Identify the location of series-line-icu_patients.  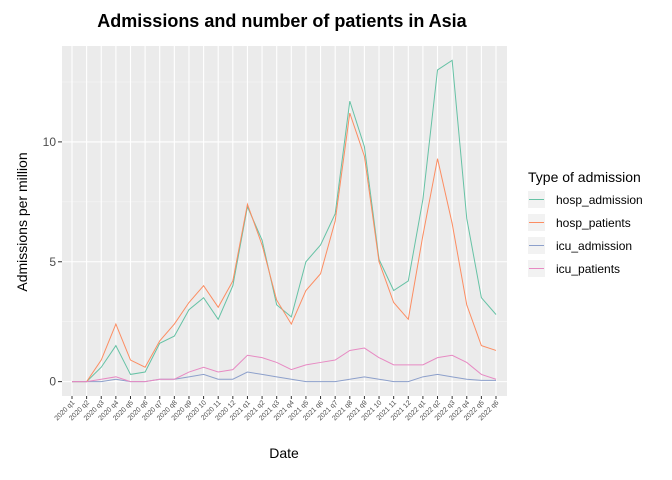
(284, 365).